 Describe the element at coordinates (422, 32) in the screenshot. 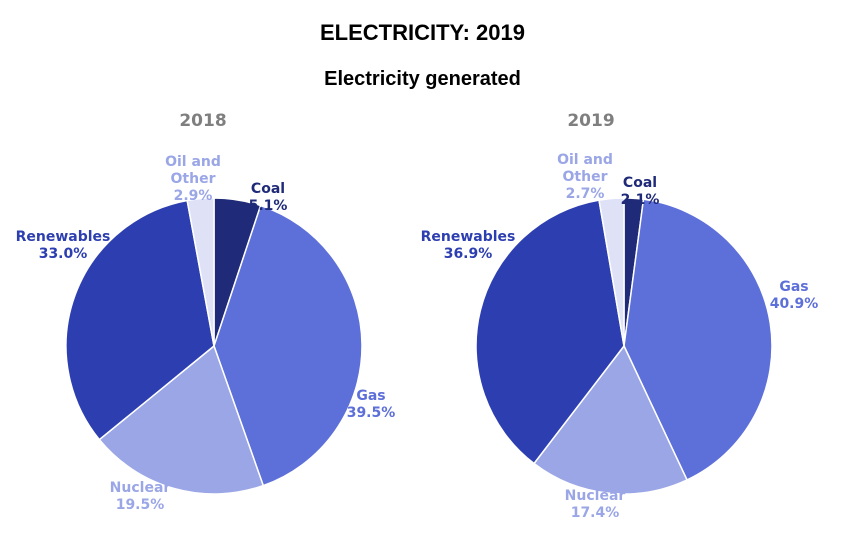

I see `chart-main-title: ELECTRICITY: 2019` at that location.